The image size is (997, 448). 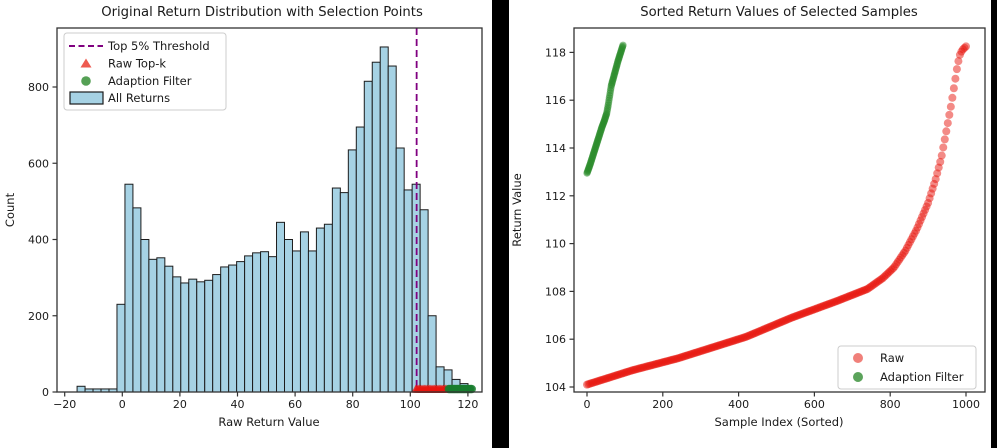 I want to click on x-tick-label: 80, so click(x=353, y=404).